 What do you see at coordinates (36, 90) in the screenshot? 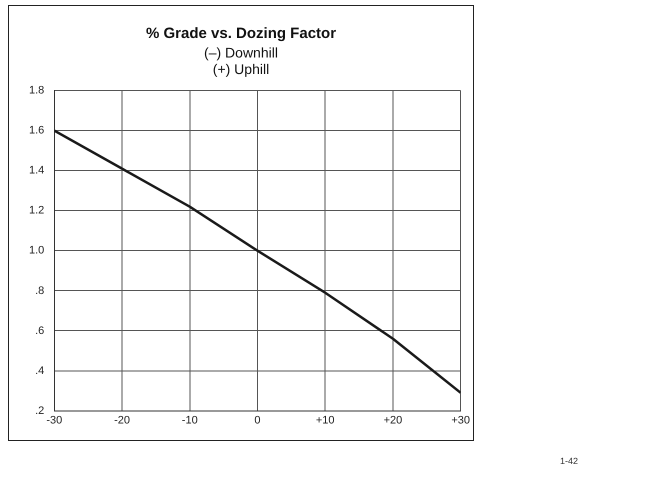
I see `y-tick-label: 1.8` at bounding box center [36, 90].